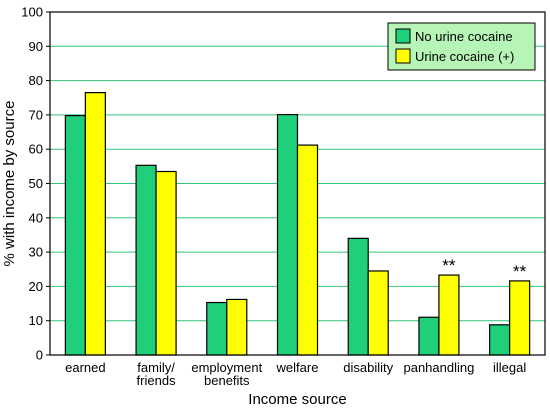 The height and width of the screenshot is (408, 550). I want to click on x-tick-label: welfare, so click(297, 367).